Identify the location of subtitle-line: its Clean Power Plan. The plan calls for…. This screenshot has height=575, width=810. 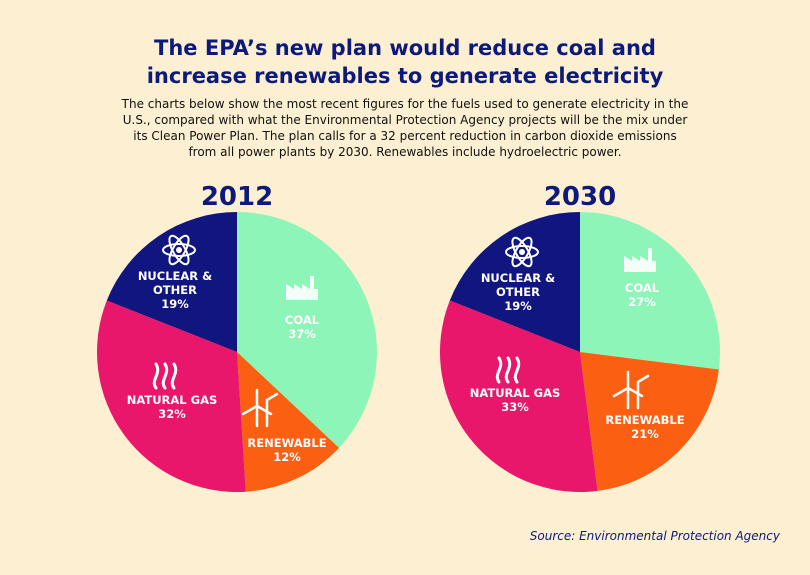
(405, 136).